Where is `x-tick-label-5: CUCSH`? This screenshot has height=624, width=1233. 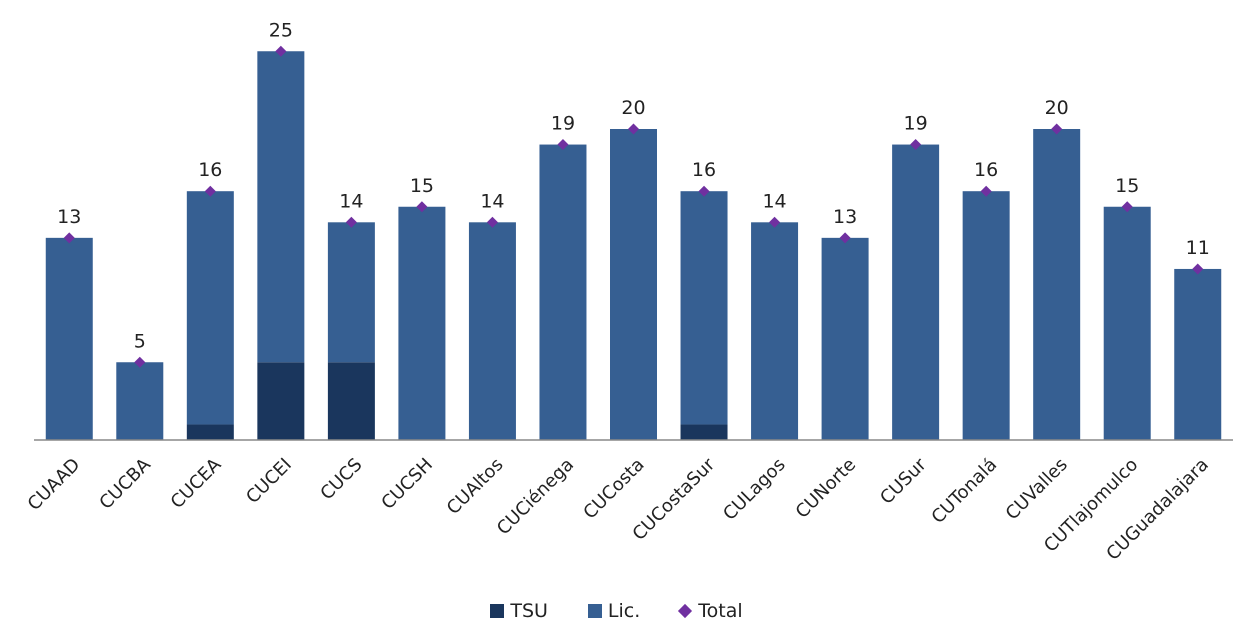 x-tick-label-5: CUCSH is located at coordinates (407, 484).